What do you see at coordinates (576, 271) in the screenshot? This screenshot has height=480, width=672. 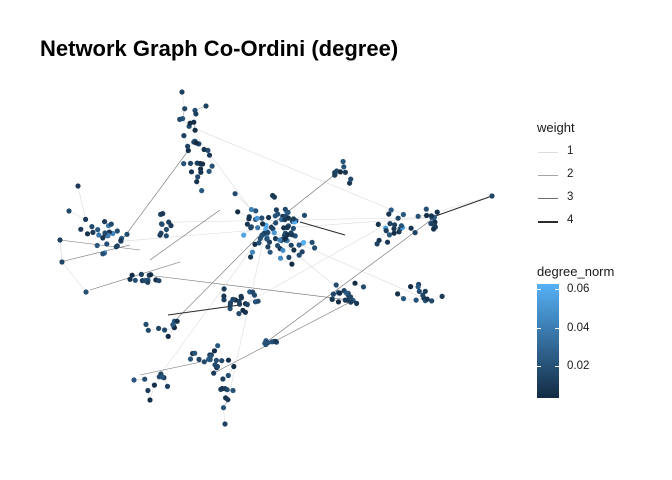 I see `degree-legend-title: degree_norm` at bounding box center [576, 271].